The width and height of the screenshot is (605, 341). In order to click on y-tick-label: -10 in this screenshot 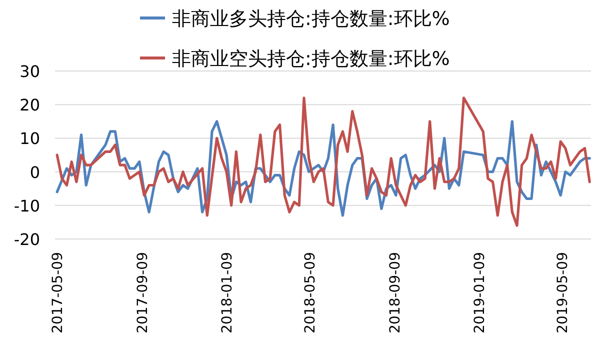, I will do `click(27, 206)`.